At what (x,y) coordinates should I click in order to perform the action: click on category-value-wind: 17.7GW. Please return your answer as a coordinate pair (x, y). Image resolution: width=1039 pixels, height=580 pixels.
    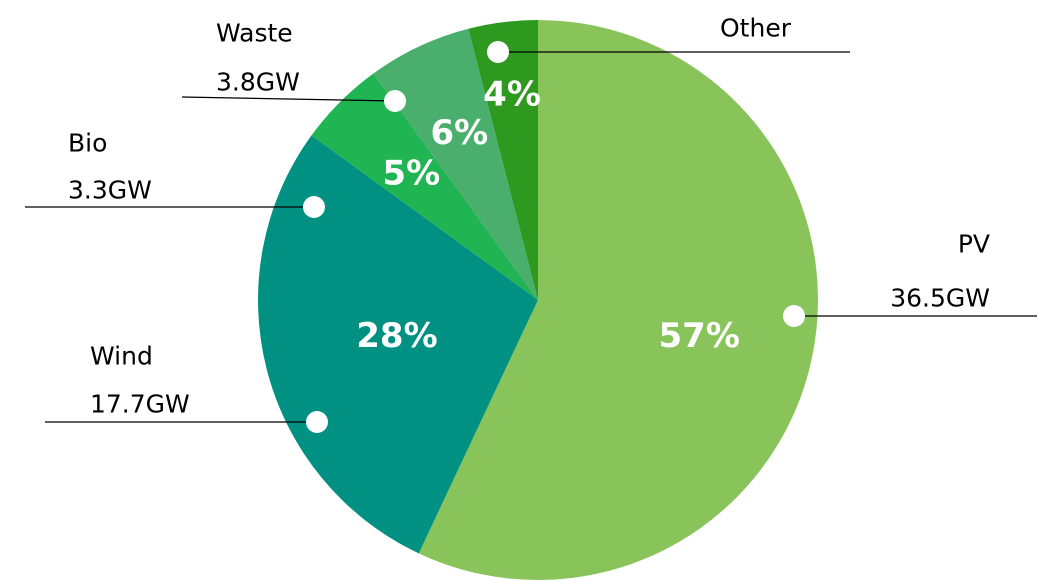
    Looking at the image, I should click on (140, 404).